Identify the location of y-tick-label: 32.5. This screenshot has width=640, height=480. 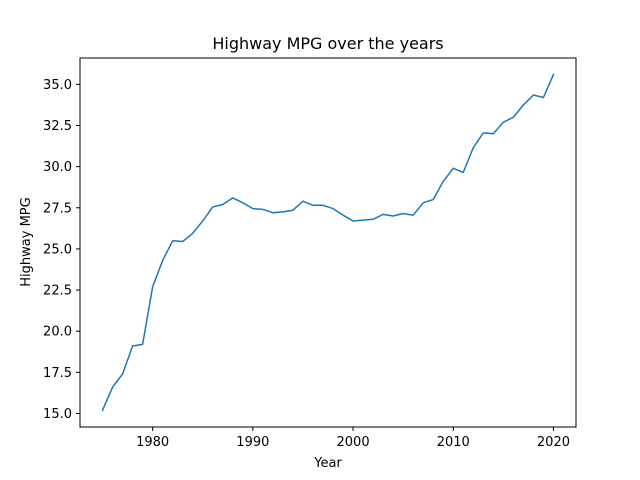
(57, 126).